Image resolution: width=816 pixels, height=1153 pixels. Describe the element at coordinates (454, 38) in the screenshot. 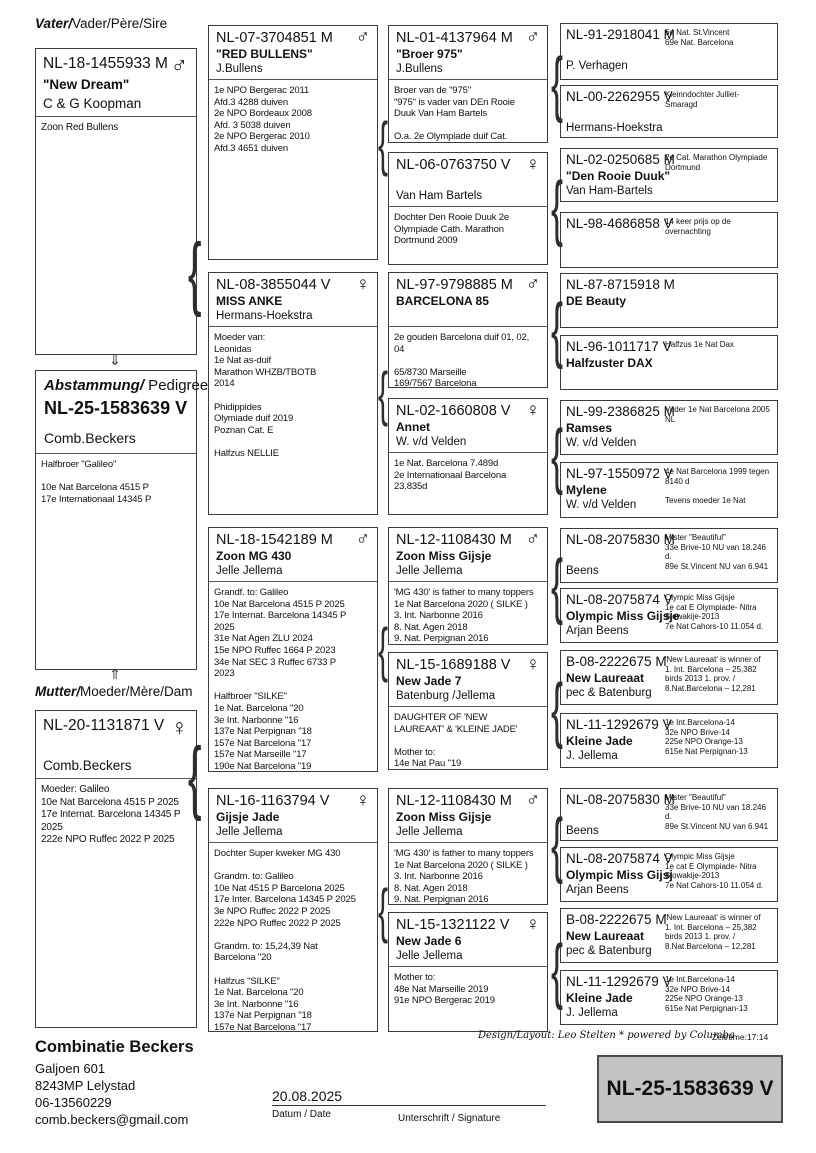

I see `ring-number: NL-01-4137964 M` at that location.